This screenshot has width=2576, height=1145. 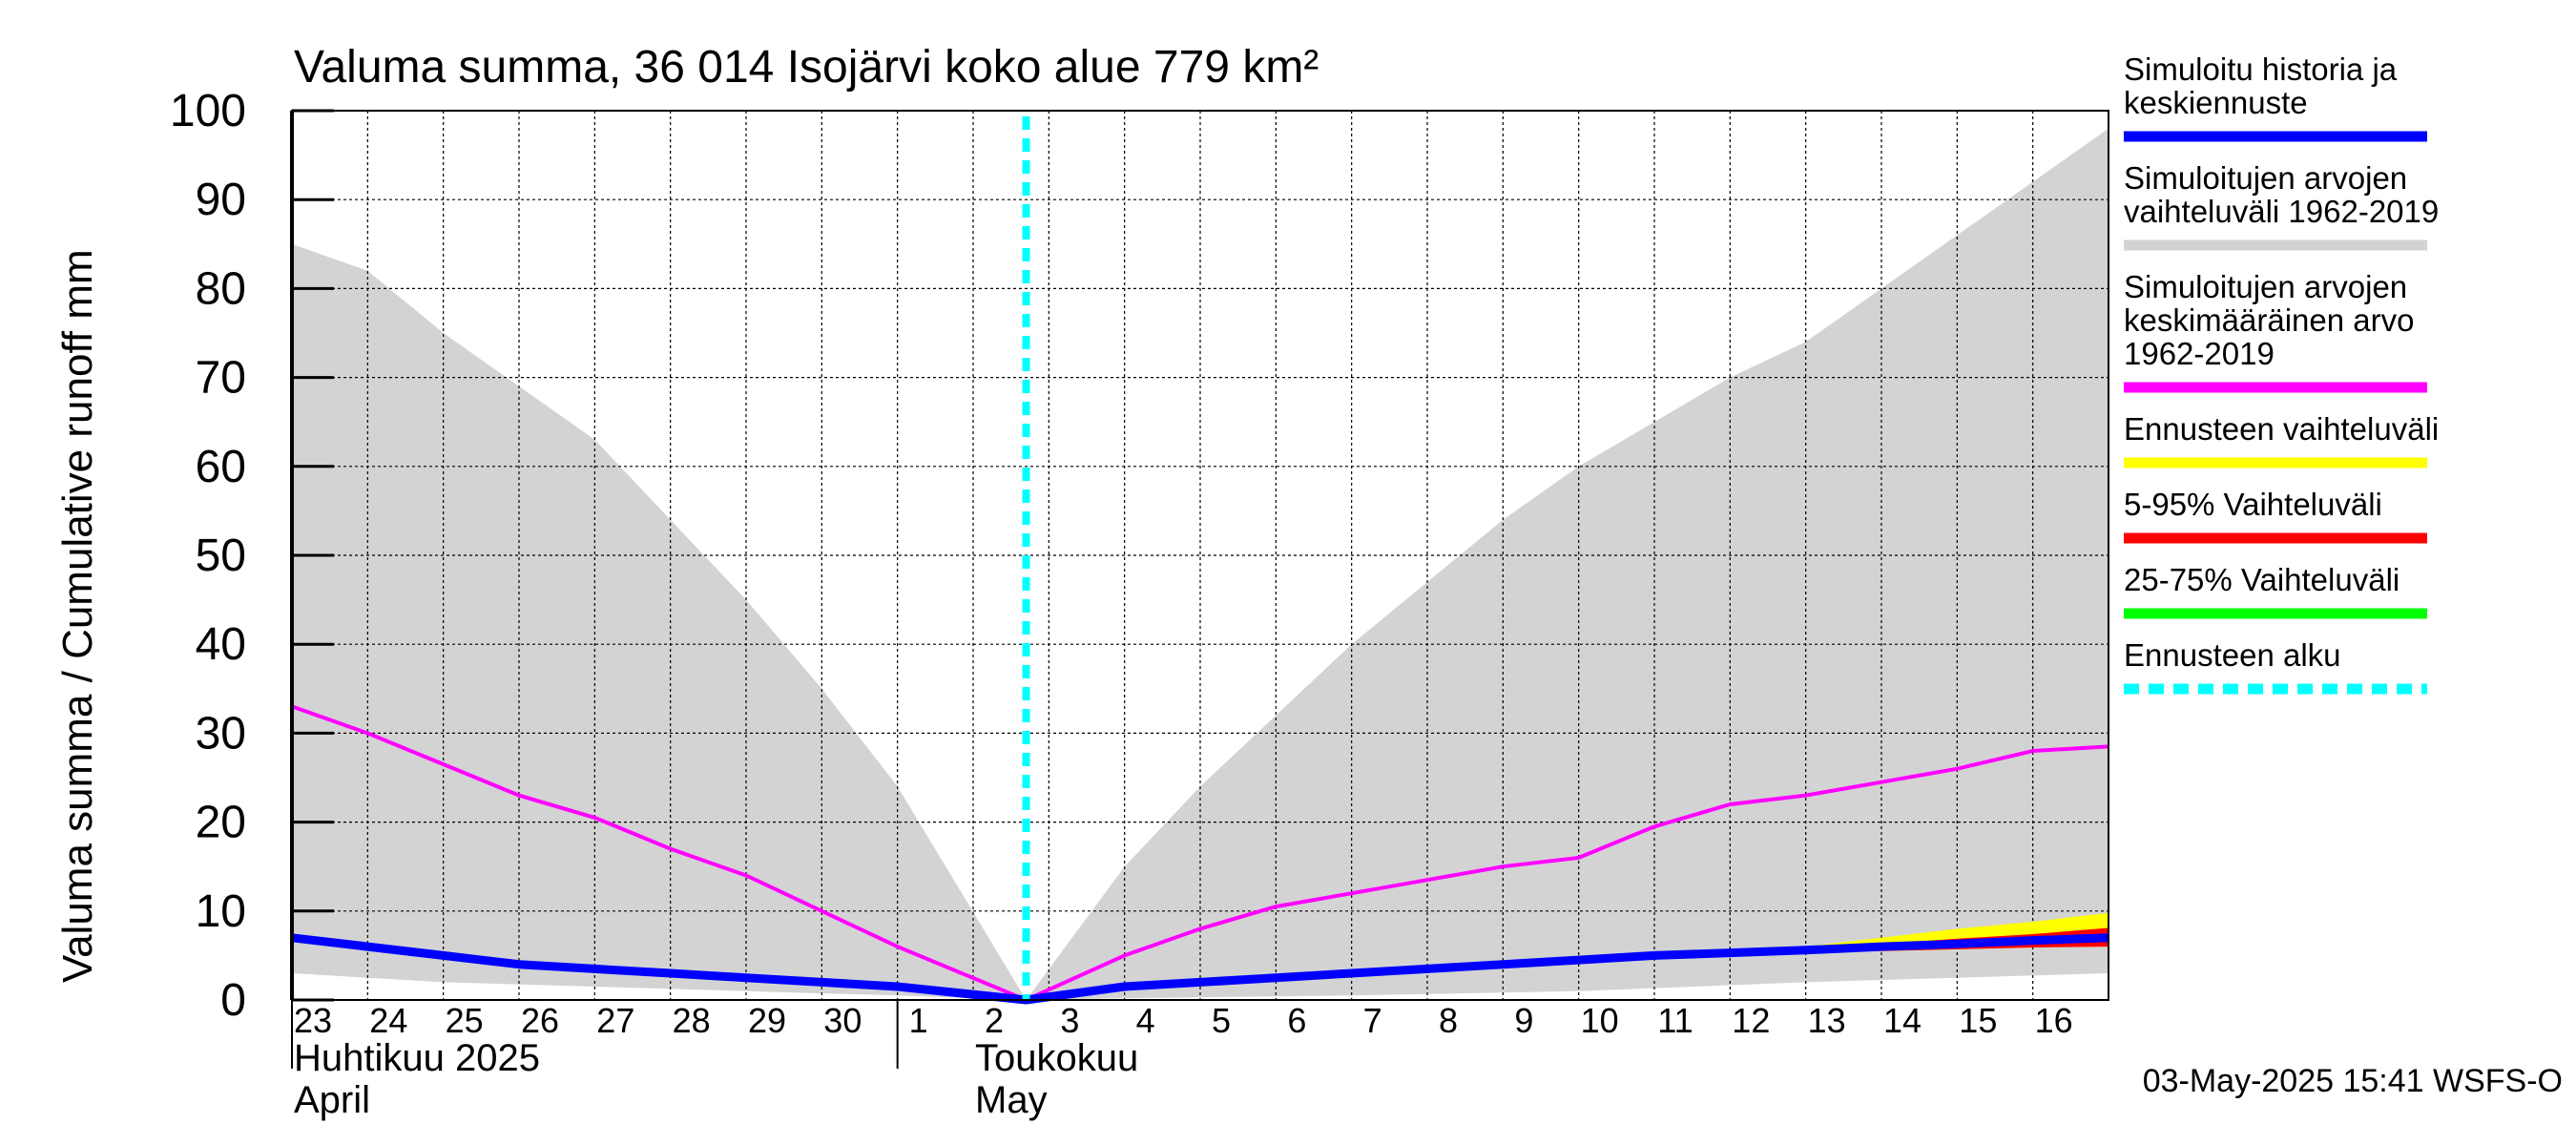 I want to click on x-tick-label: 10, so click(x=1600, y=1021).